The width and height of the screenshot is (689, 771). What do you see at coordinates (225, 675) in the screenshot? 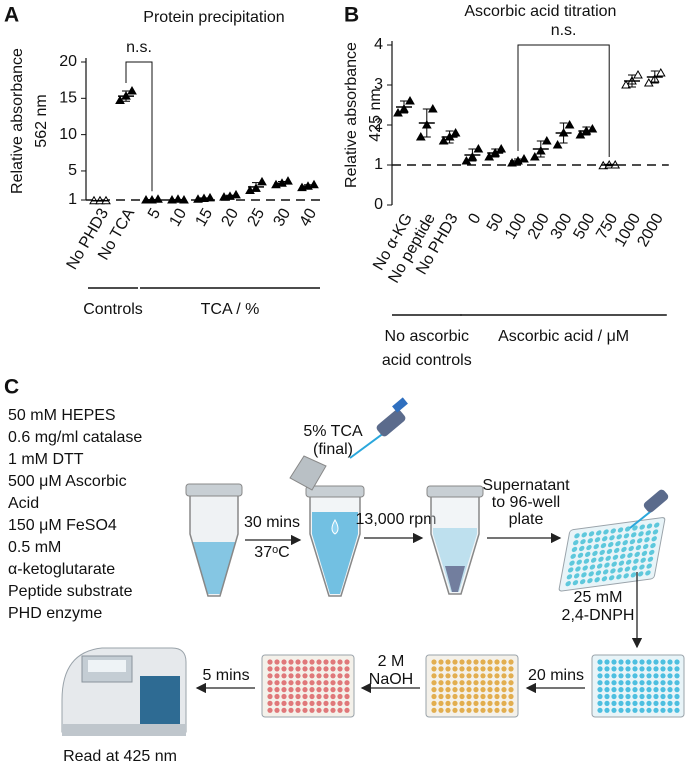
I see `step-label: 5 mins` at bounding box center [225, 675].